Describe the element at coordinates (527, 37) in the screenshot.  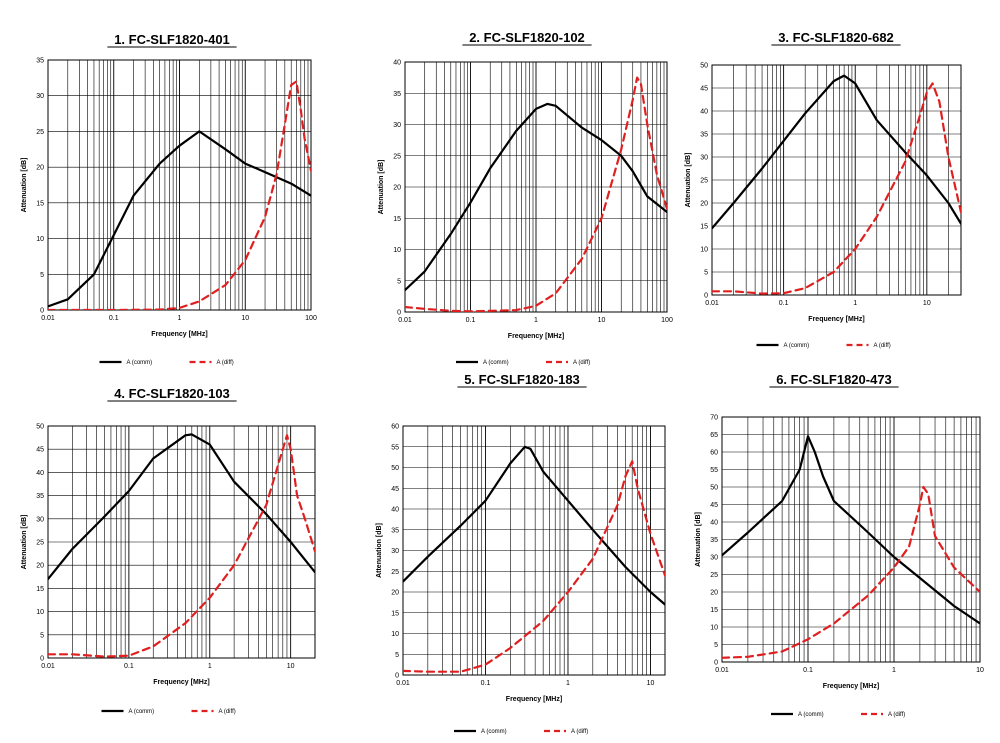
I see `chart-title: 2. FC-SLF1820-102` at that location.